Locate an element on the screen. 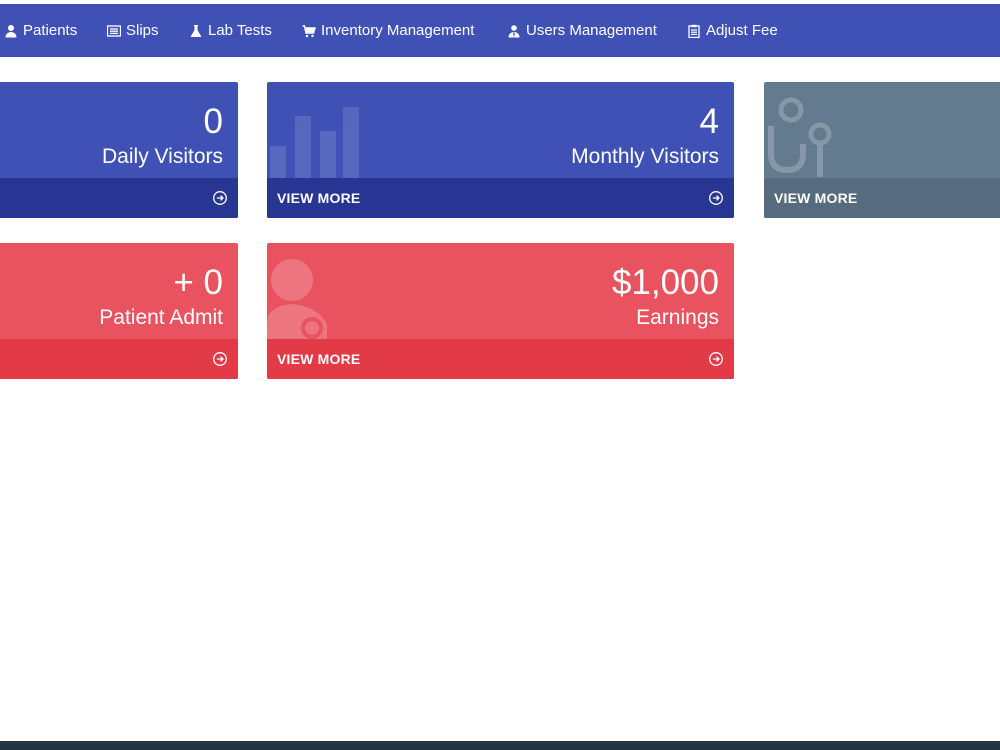  earnings-value: $1,000 is located at coordinates (665, 282).